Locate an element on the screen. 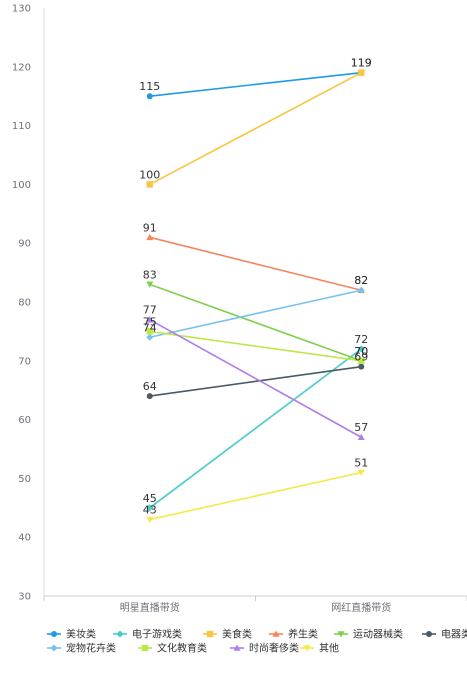  legend-item: 其他 is located at coordinates (319, 648).